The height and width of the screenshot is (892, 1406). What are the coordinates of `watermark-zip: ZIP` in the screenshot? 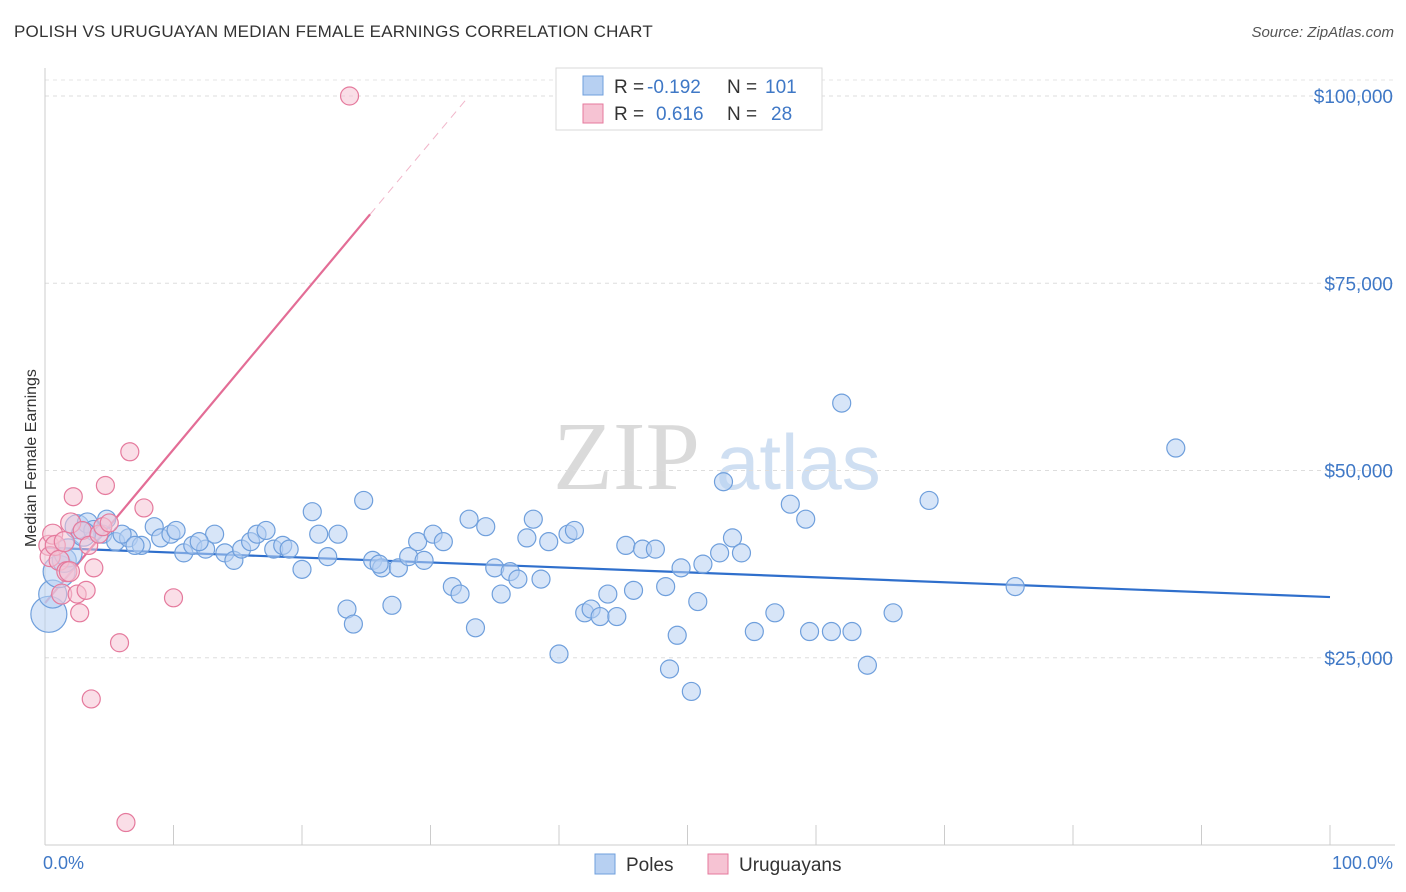 It's located at (626, 457).